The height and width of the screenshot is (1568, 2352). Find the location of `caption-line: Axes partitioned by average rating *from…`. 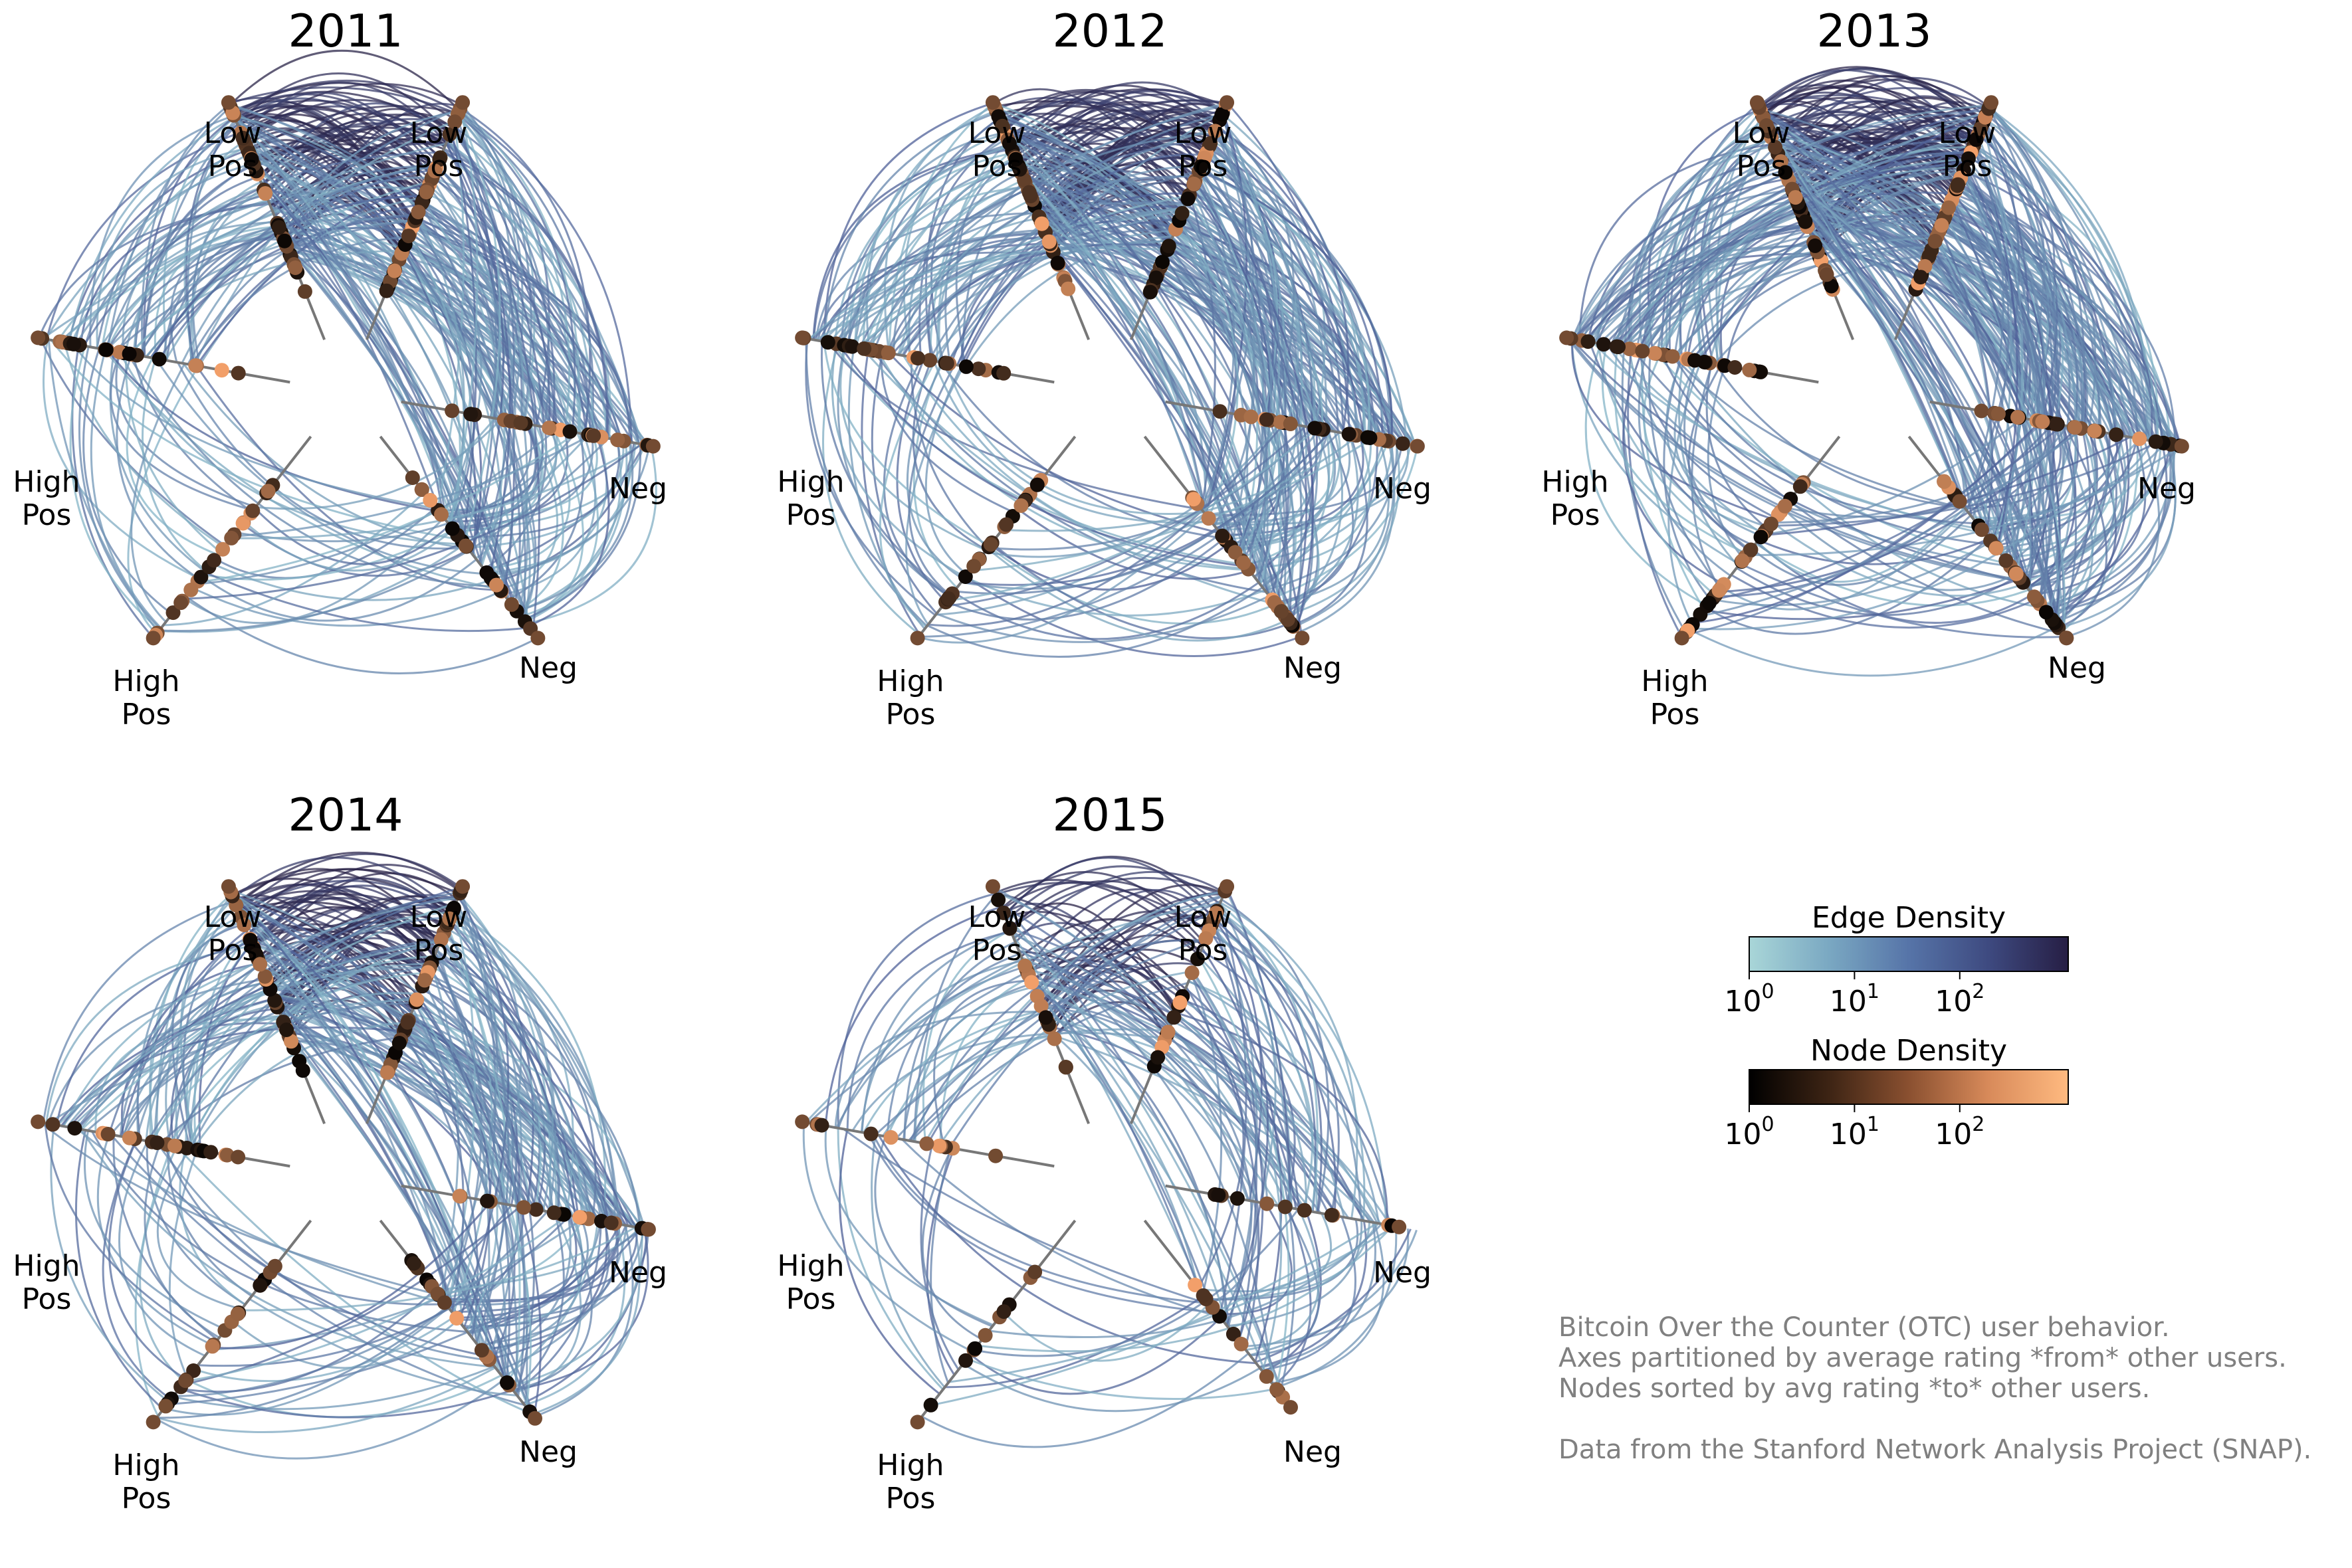

caption-line: Axes partitioned by average rating *from… is located at coordinates (1922, 1358).